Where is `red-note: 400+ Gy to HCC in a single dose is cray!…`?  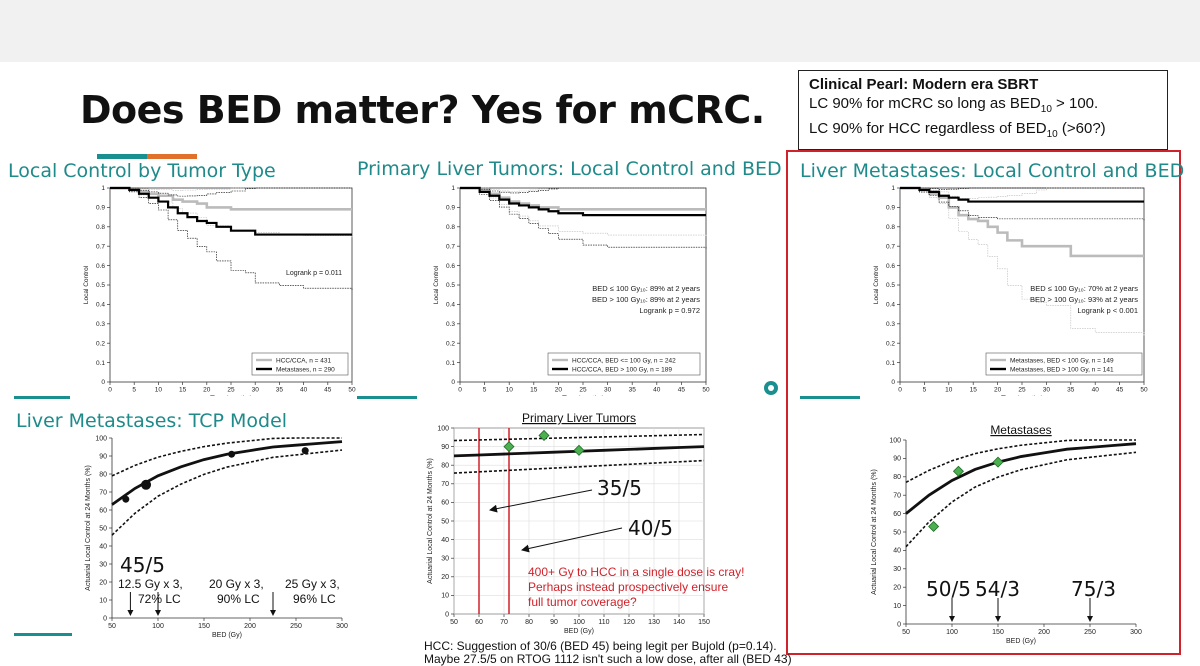
red-note: 400+ Gy to HCC in a single dose is cray!… is located at coordinates (636, 587).